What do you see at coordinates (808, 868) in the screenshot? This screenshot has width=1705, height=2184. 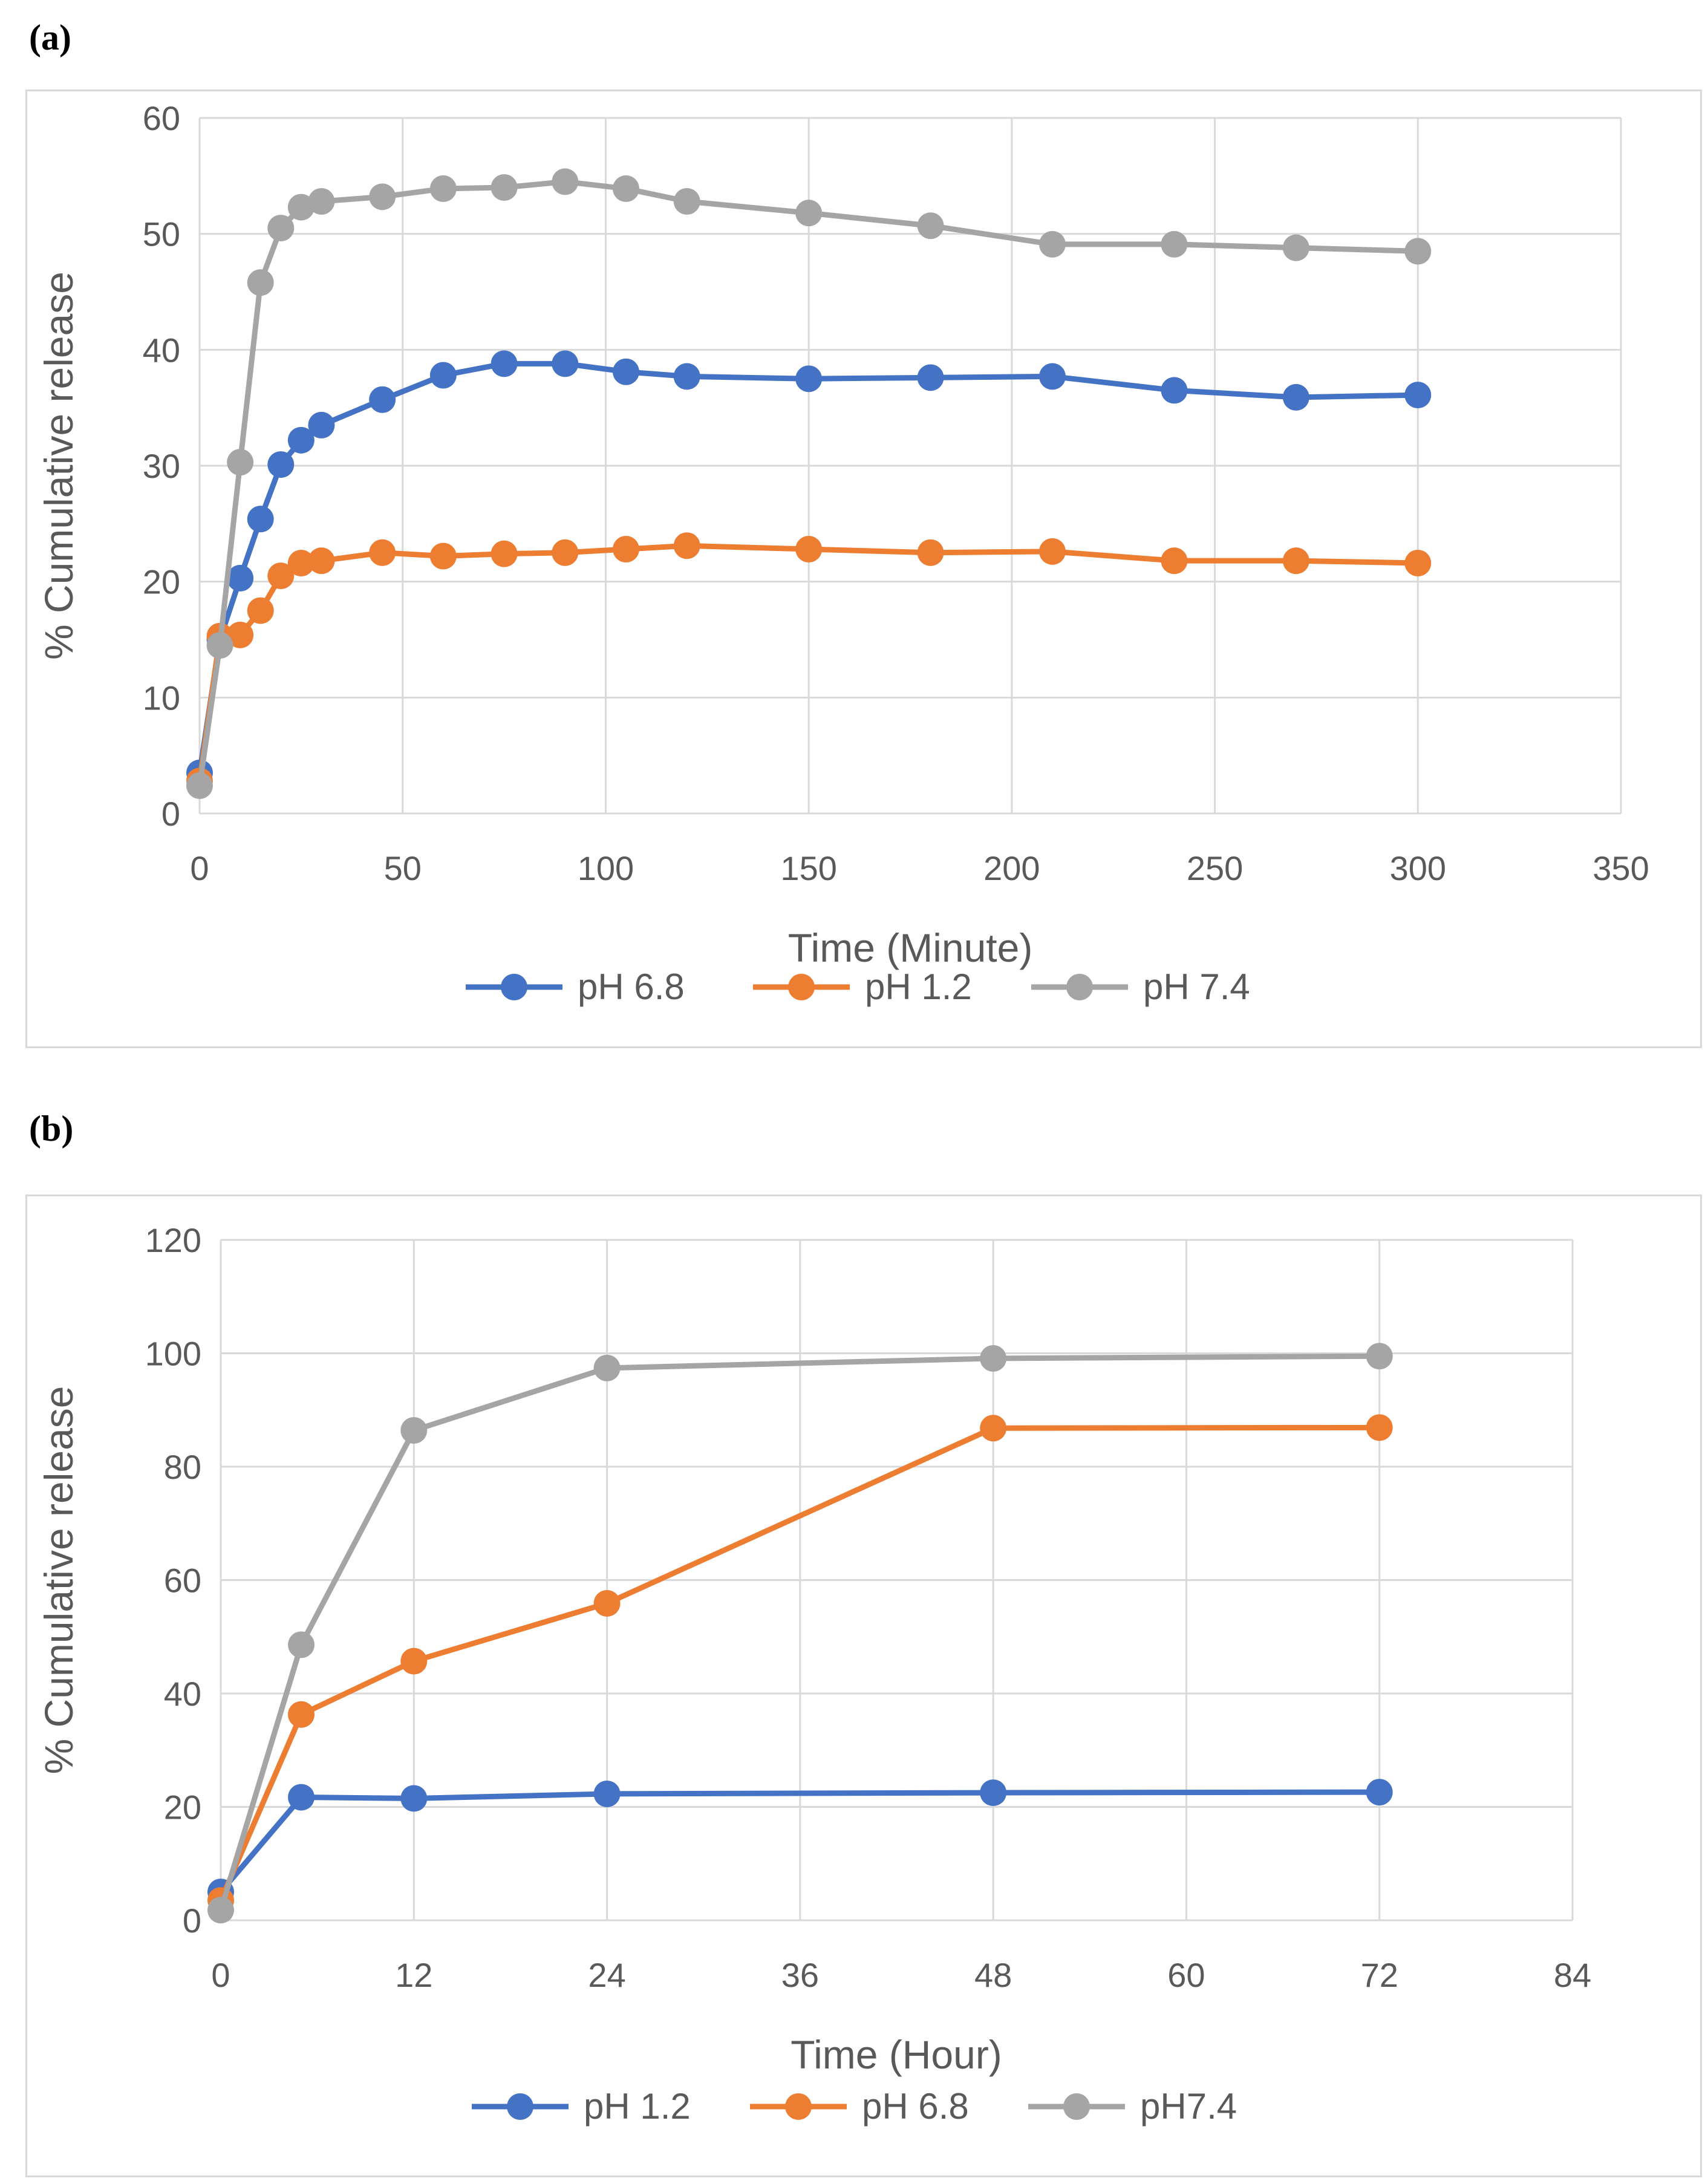 I see `x-tick-label: 150` at bounding box center [808, 868].